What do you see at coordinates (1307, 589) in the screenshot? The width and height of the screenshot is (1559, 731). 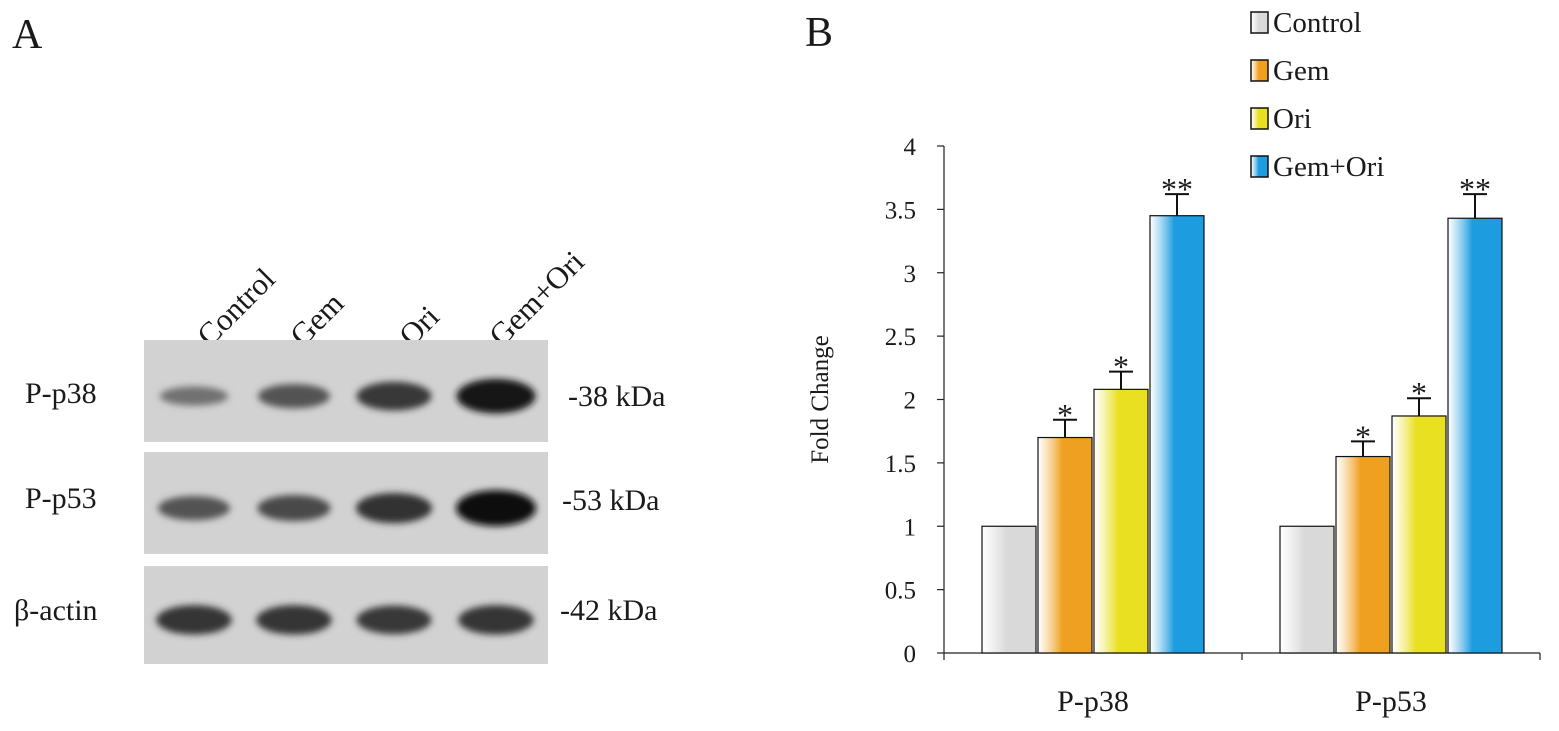 I see `bar-control-p-p53` at bounding box center [1307, 589].